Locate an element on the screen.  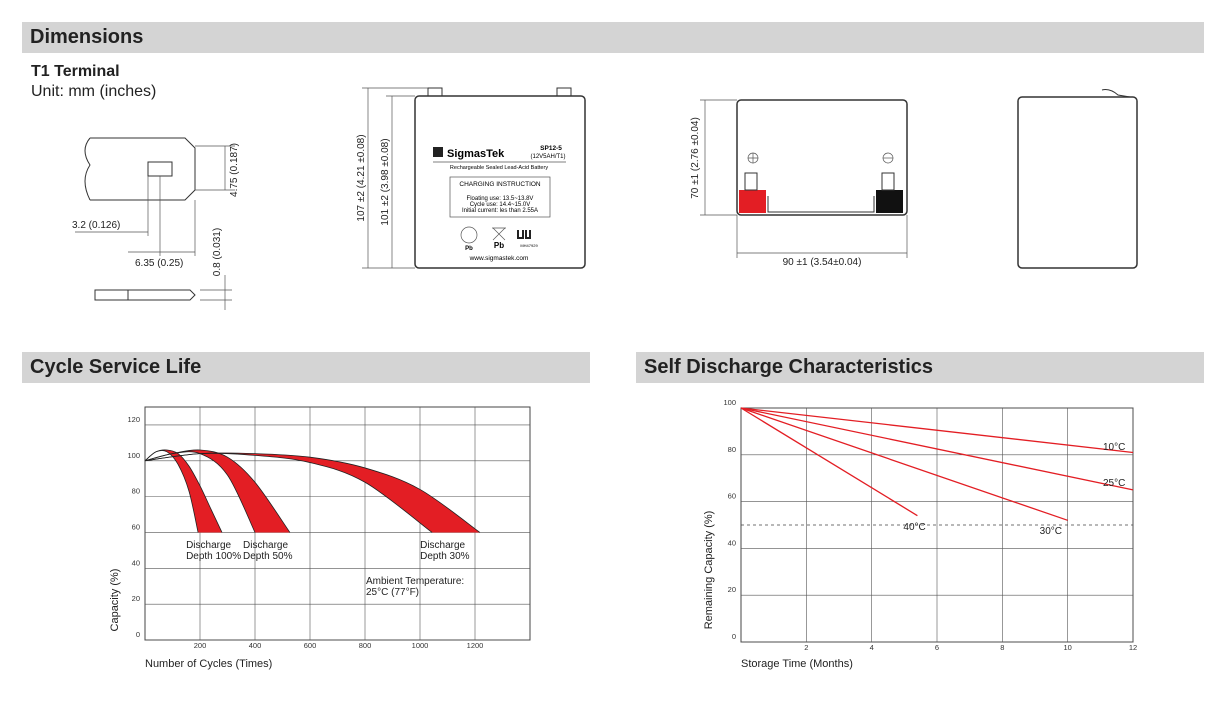
brand: SigmasTek is located at coordinates (476, 154).